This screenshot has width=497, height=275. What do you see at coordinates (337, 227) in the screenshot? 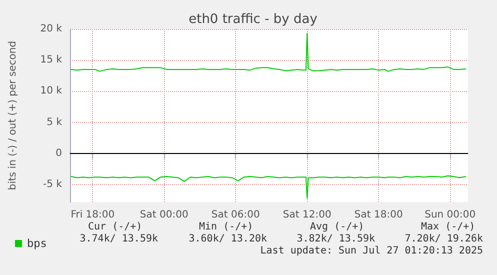
I see `text: Avg (-/+)` at bounding box center [337, 227].